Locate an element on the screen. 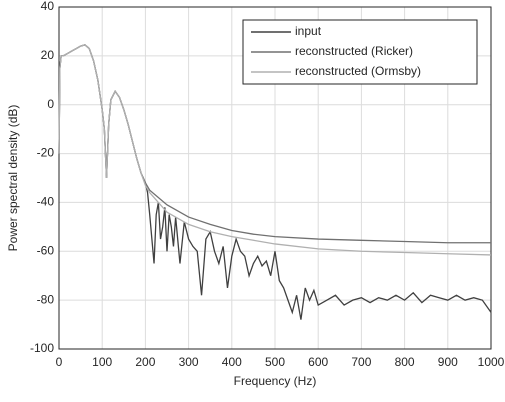  legend-label: reconstructed (Ormsby) is located at coordinates (358, 71).